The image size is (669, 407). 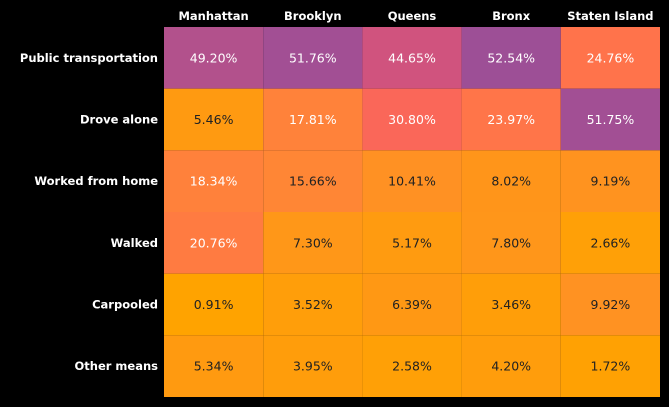 What do you see at coordinates (116, 366) in the screenshot?
I see `row-label: Other means` at bounding box center [116, 366].